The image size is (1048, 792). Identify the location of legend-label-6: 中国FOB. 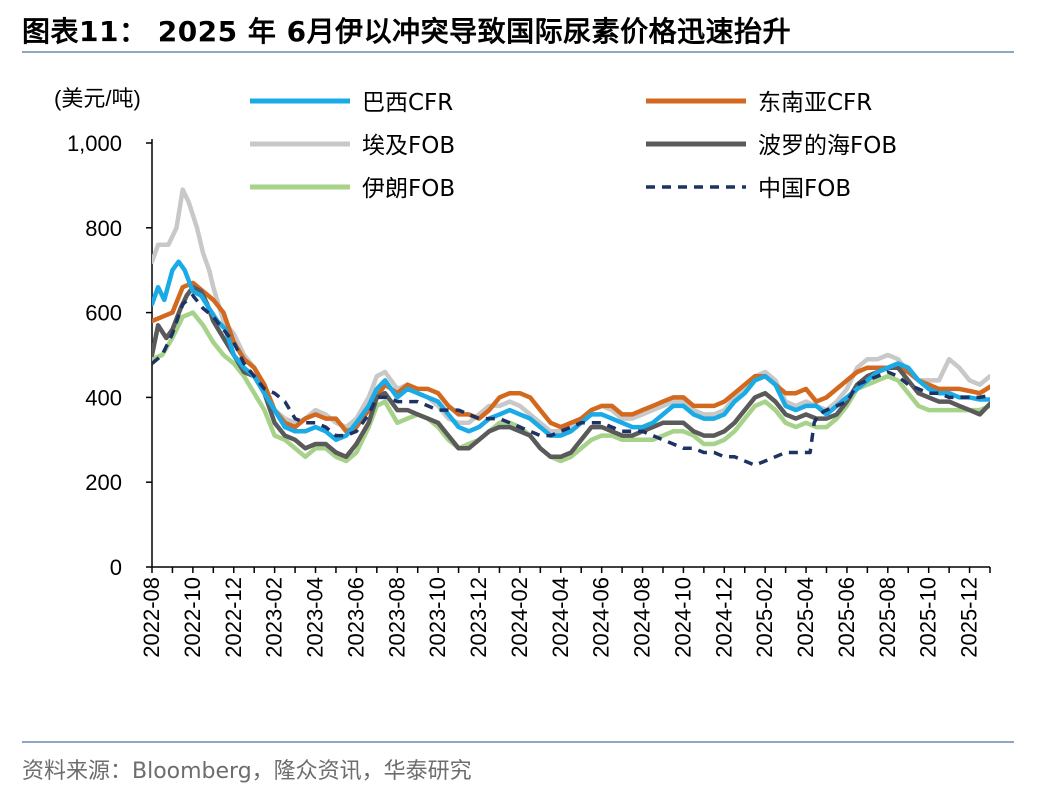
(804, 189).